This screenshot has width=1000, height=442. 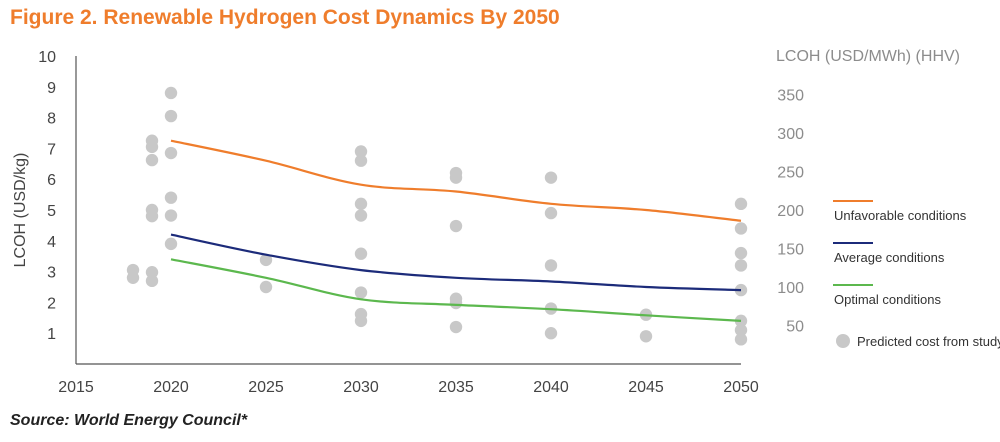 I want to click on x-tick-label: 2025, so click(x=266, y=387).